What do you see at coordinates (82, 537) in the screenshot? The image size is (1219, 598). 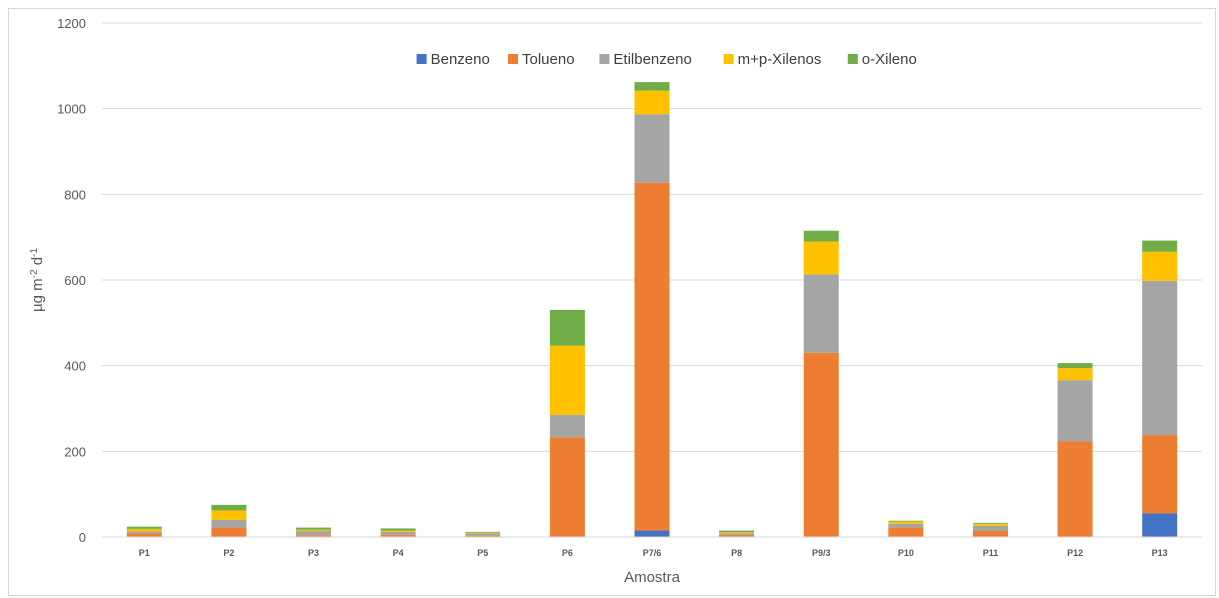 I see `y-tick-label: 0` at bounding box center [82, 537].